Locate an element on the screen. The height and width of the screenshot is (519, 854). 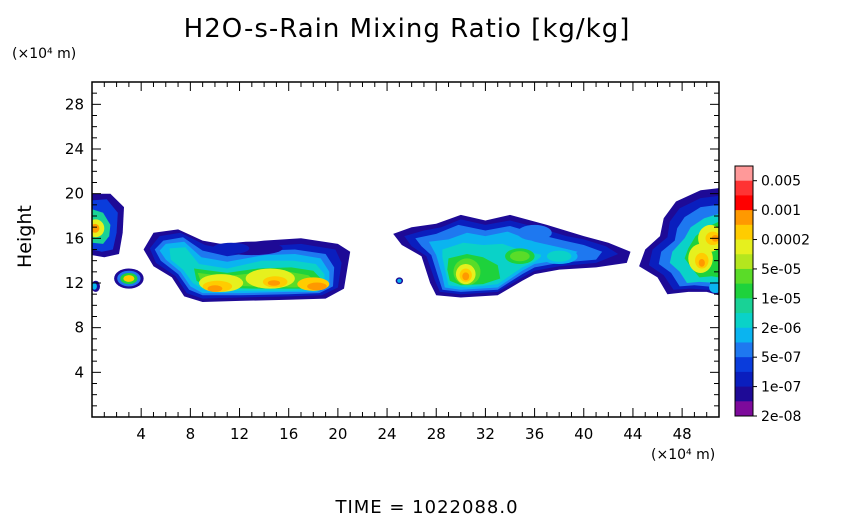
colorbar-label: 2e-06 is located at coordinates (781, 329).